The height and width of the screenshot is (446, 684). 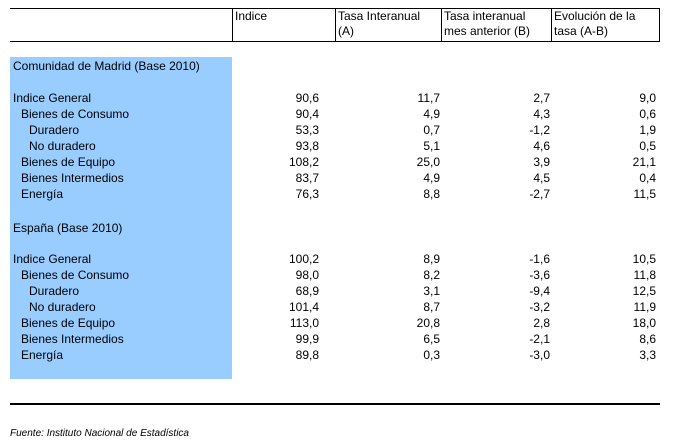 What do you see at coordinates (428, 98) in the screenshot?
I see `cell-tasa-a: 11,7` at bounding box center [428, 98].